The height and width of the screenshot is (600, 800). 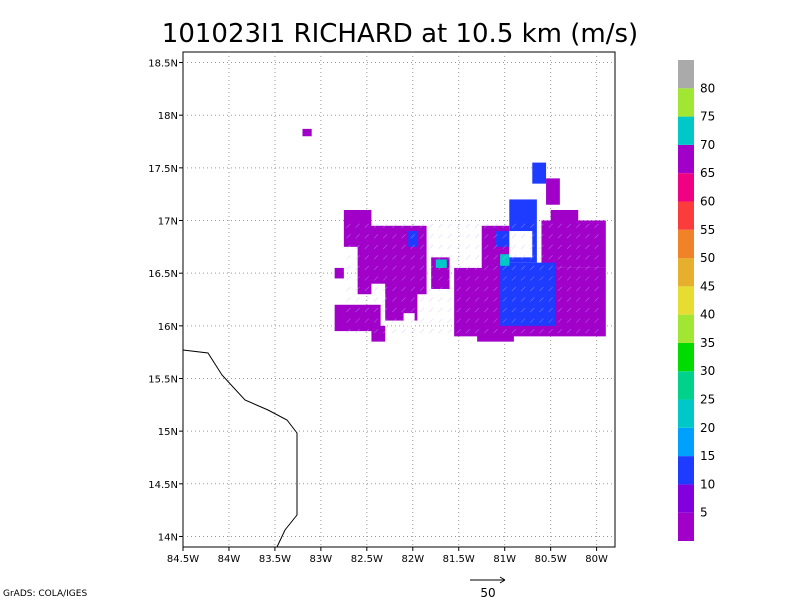 What do you see at coordinates (387, 559) in the screenshot?
I see `x-tick-labels: 84.5W 84W 83.5W 83W 82.5W 82W 81.5W 81W 80.5W 80W` at bounding box center [387, 559].